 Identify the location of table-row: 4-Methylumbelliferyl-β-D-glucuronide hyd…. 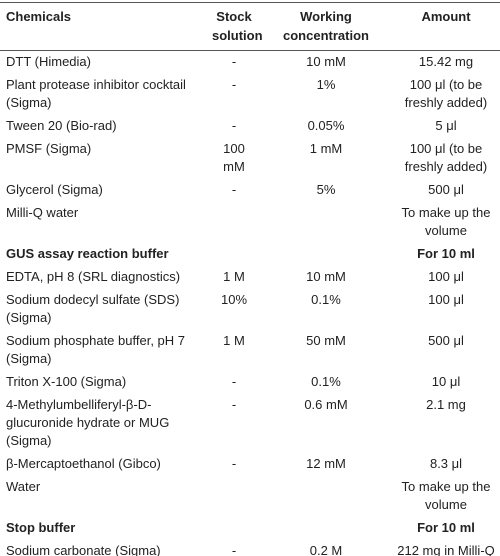
(250, 423).